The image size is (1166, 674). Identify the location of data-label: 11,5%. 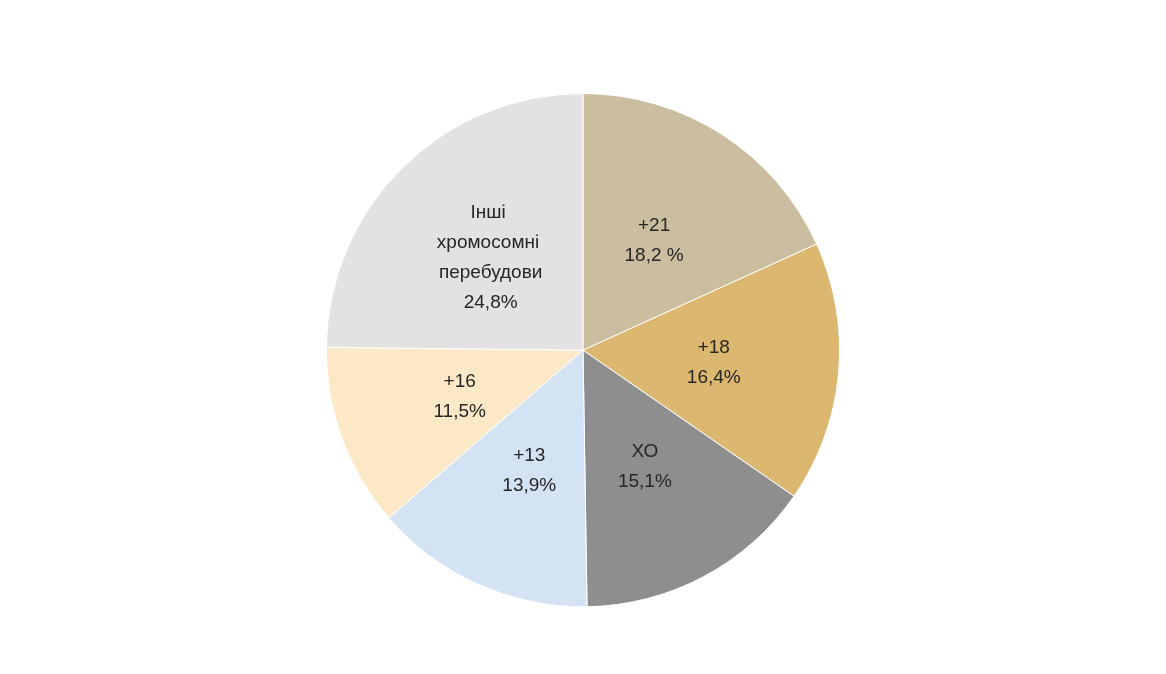
(460, 410).